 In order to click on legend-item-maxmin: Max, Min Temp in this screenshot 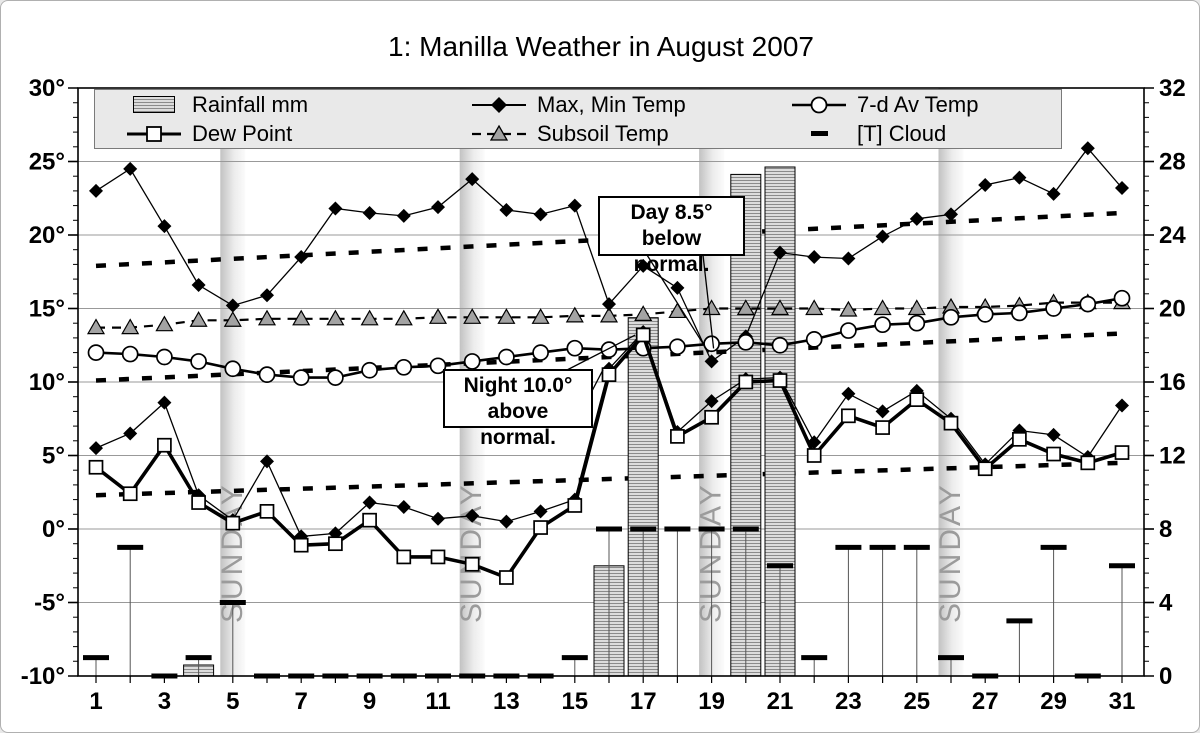, I will do `click(630, 105)`.